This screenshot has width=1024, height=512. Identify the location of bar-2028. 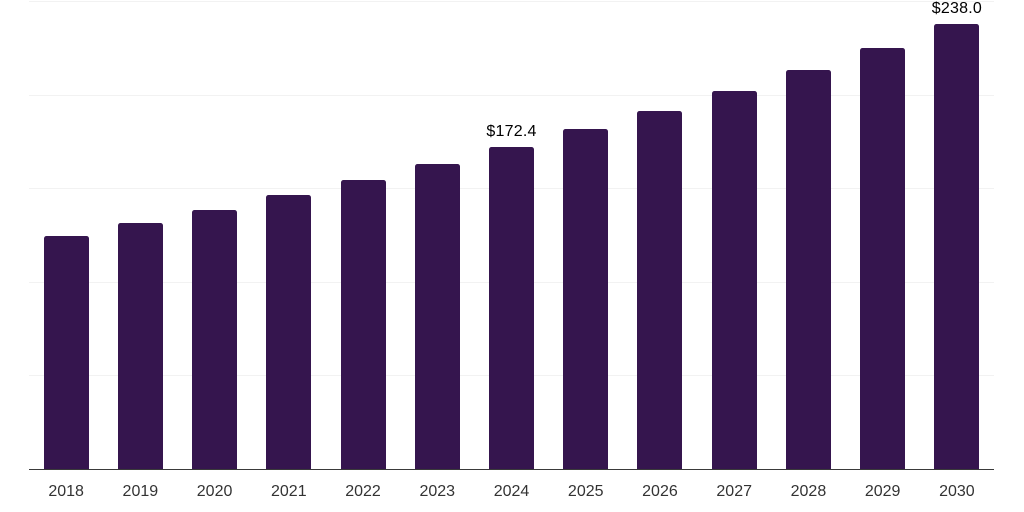
(808, 269).